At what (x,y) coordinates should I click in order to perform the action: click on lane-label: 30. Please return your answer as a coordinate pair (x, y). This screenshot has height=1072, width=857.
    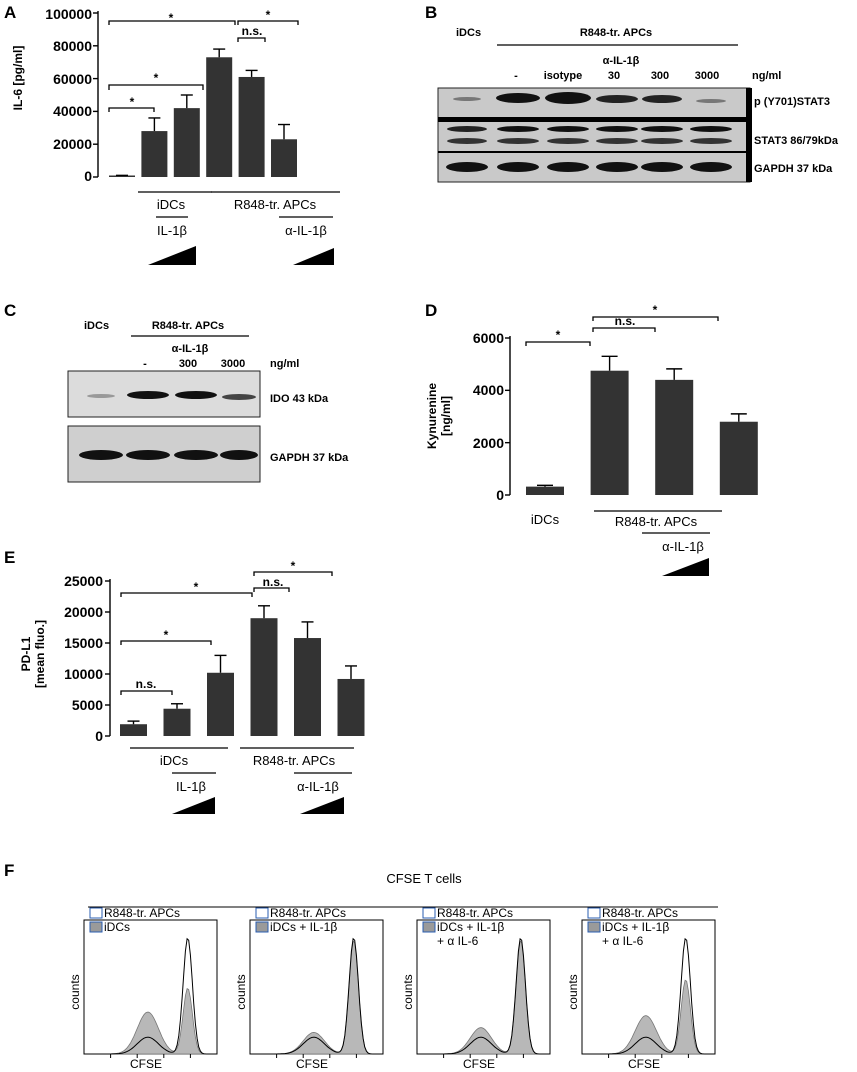
    Looking at the image, I should click on (614, 76).